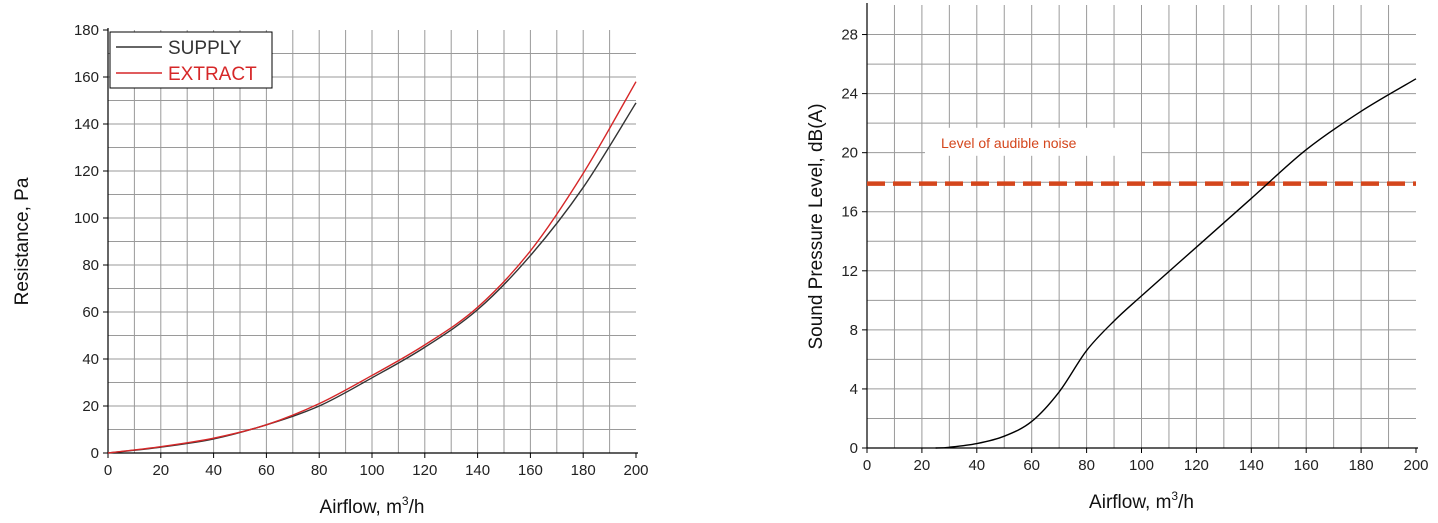 This screenshot has height=523, width=1438. I want to click on reference-label-background, so click(1033, 141).